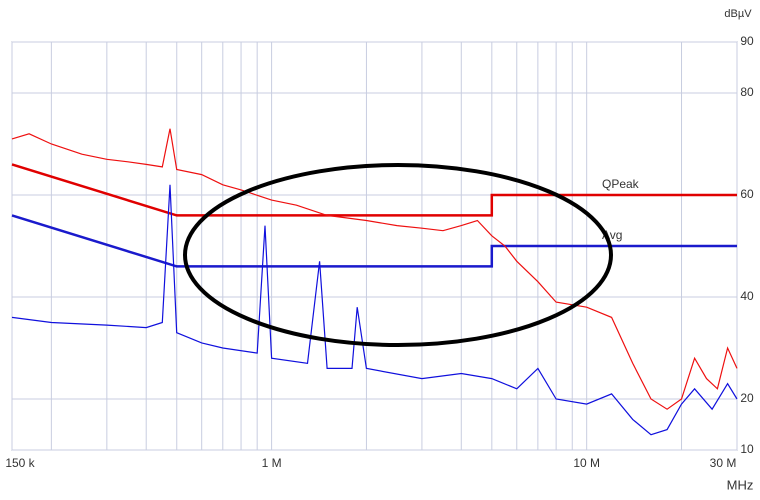 This screenshot has width=760, height=500. Describe the element at coordinates (747, 92) in the screenshot. I see `y-tick-label: 80` at that location.